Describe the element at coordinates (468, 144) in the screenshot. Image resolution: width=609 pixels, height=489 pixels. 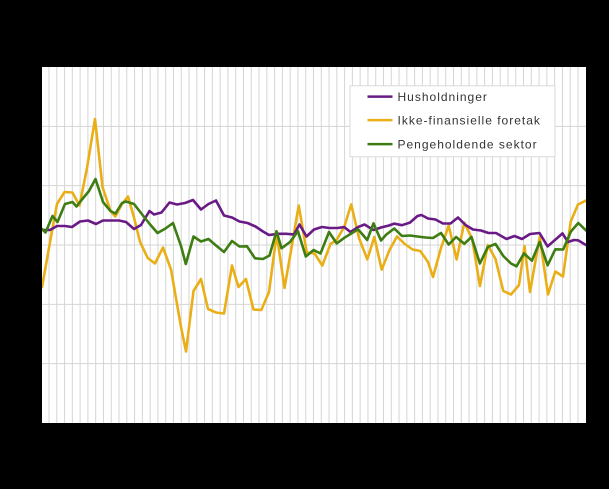
I see `svg-text: Pengeholdende sektor` at that location.